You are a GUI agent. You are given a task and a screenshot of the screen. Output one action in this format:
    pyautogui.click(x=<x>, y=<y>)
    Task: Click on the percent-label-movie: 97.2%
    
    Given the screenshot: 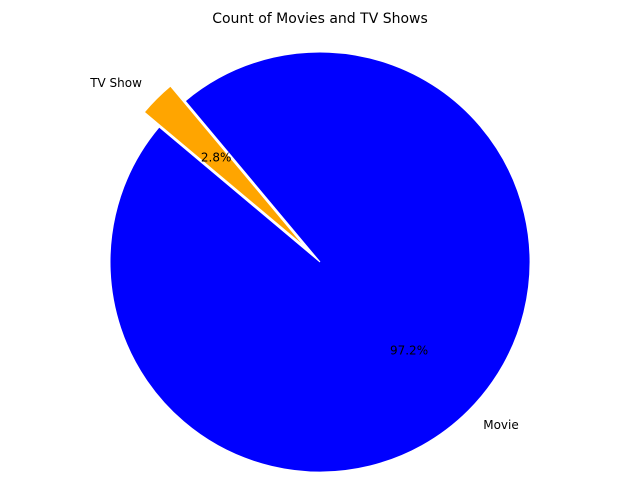 What is the action you would take?
    pyautogui.click(x=409, y=351)
    